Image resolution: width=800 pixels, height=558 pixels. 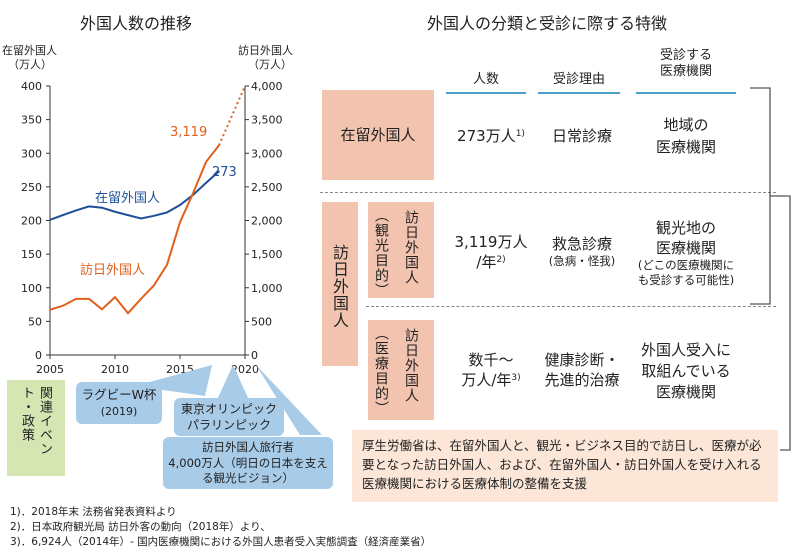 I want to click on x-tick-label: 2005, so click(x=50, y=369).